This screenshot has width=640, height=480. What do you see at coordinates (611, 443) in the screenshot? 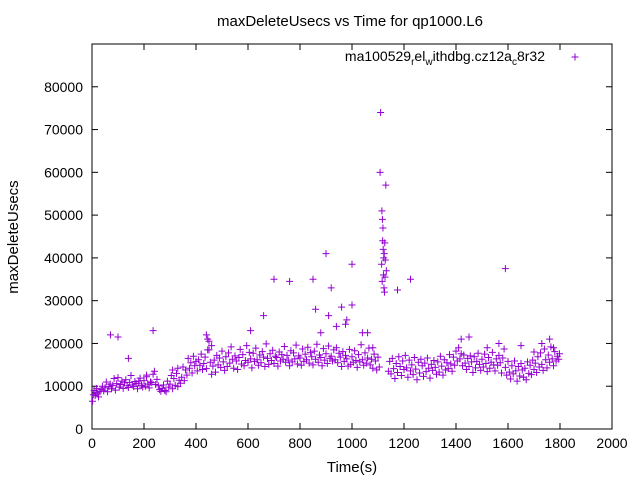
I see `x-tick-label: 2000` at bounding box center [611, 443].